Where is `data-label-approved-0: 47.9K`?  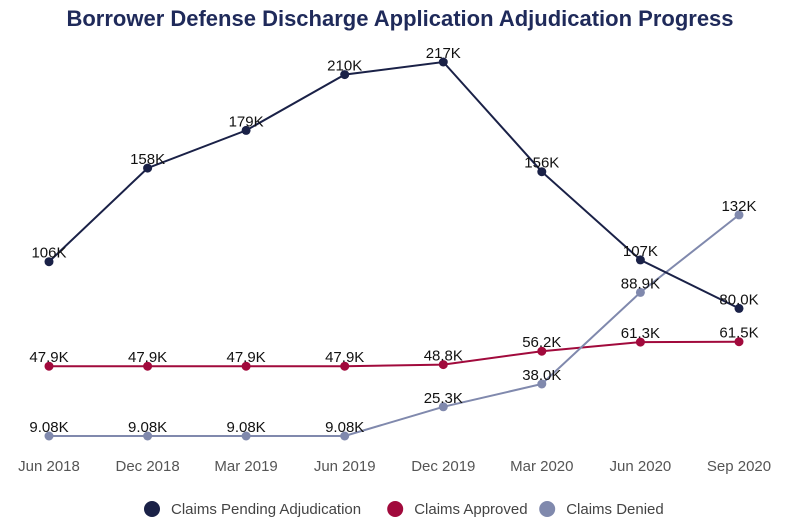
data-label-approved-0: 47.9K is located at coordinates (48, 357).